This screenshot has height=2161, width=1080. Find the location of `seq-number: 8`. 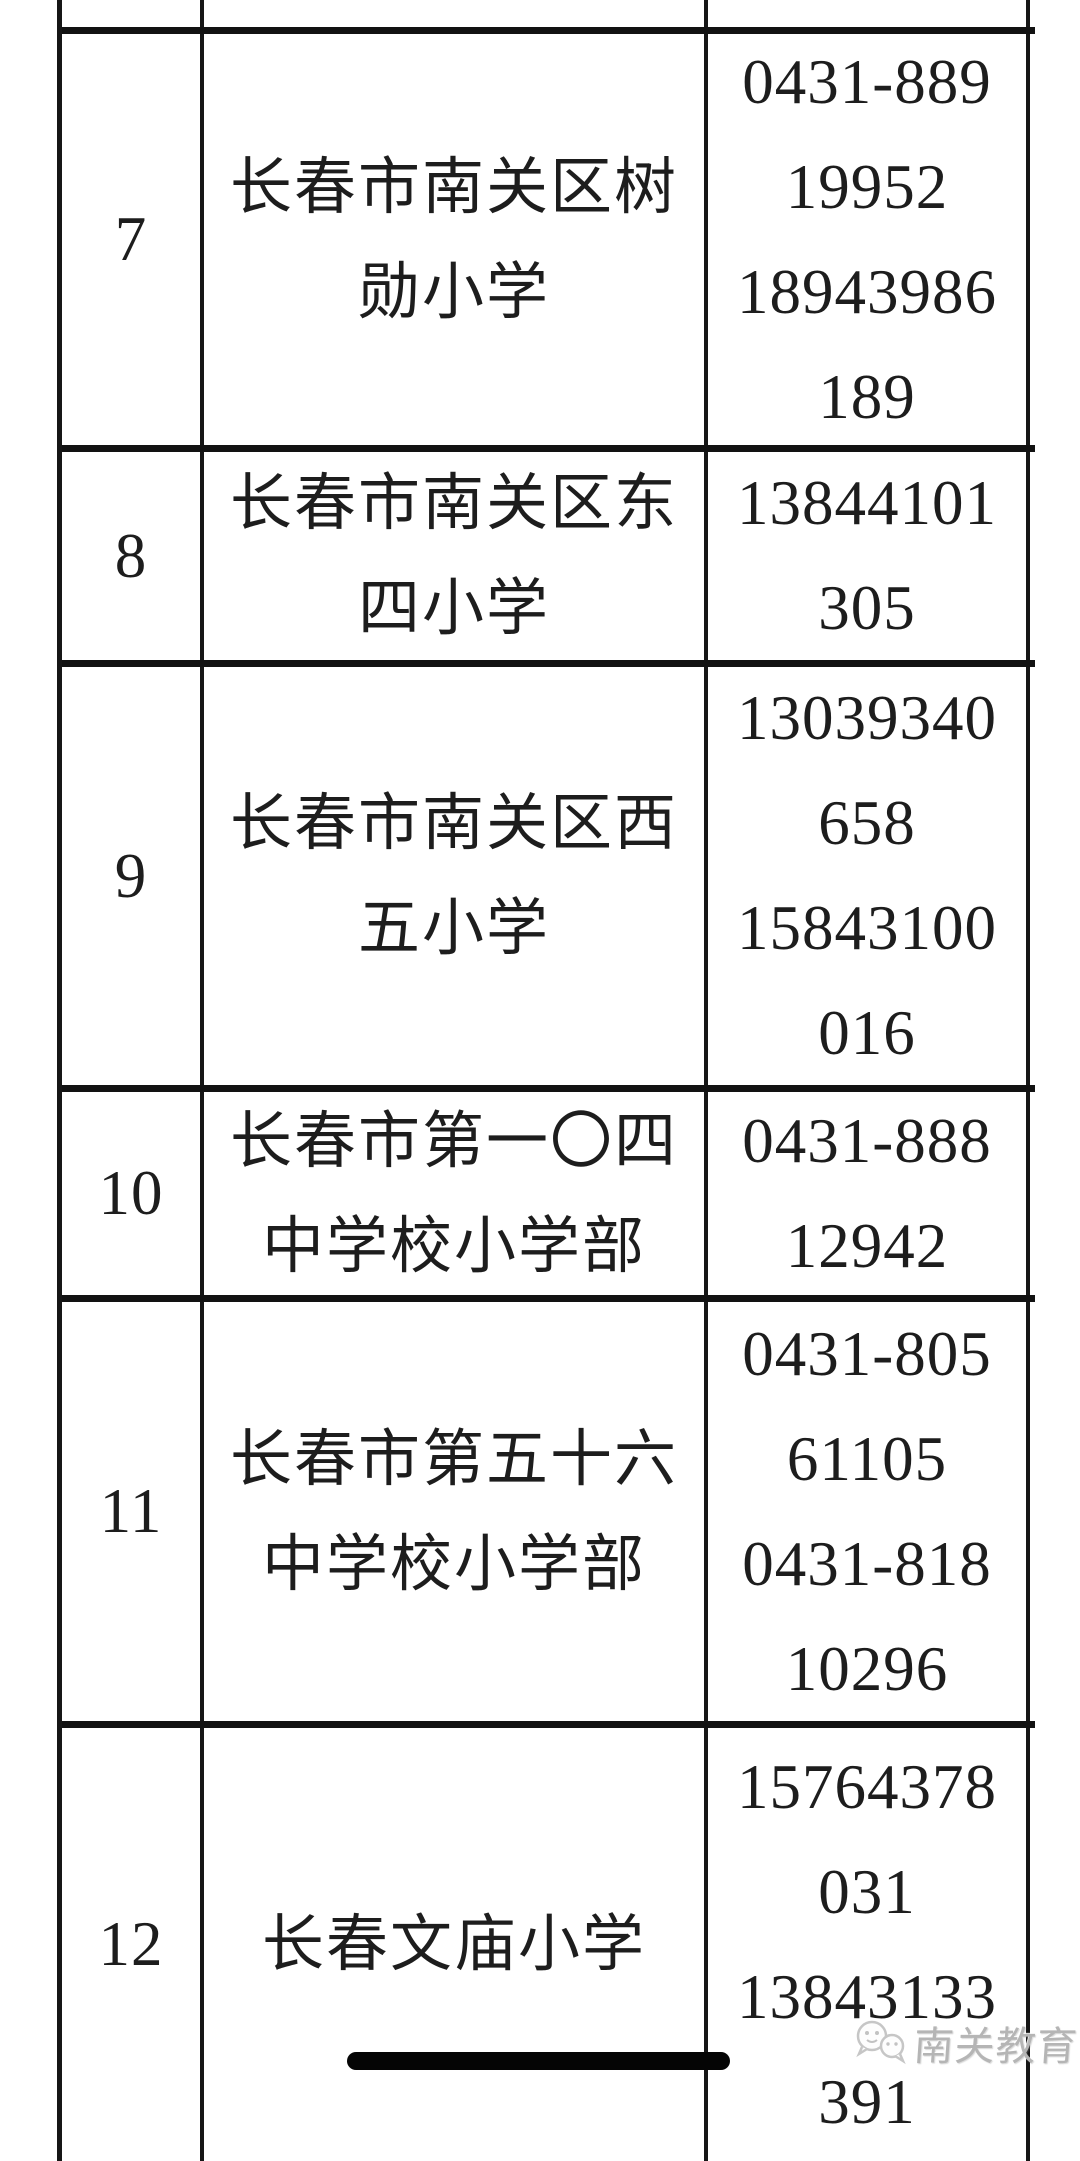

seq-number: 8 is located at coordinates (131, 555).